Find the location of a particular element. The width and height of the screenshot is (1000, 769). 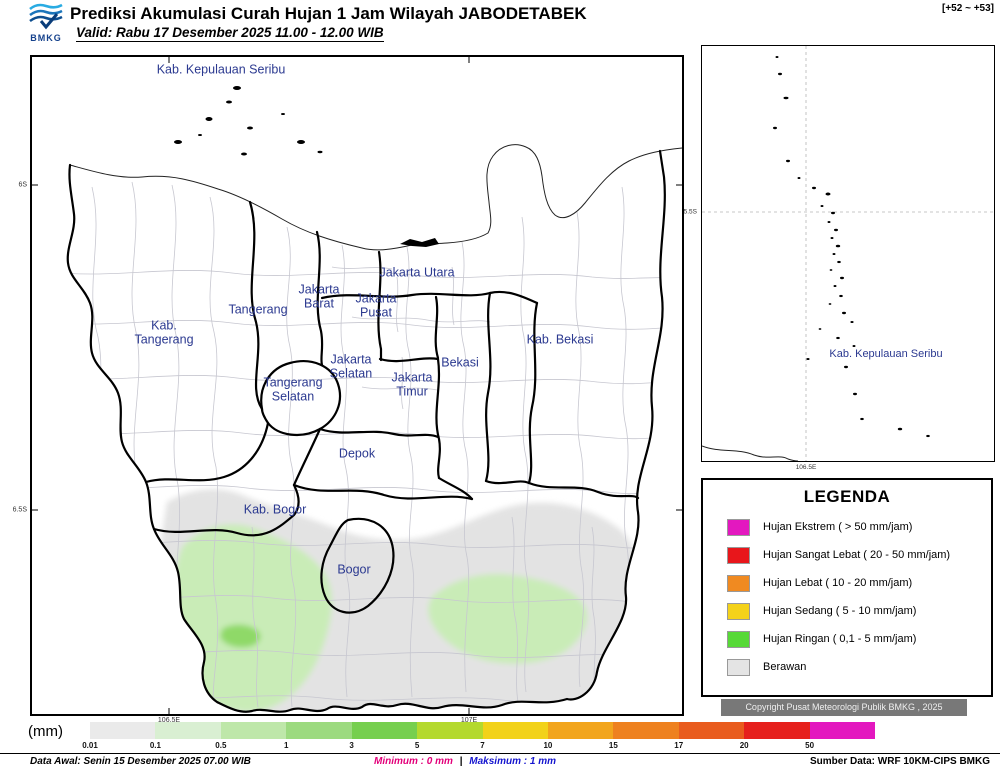

coastline is located at coordinates (375, 197).